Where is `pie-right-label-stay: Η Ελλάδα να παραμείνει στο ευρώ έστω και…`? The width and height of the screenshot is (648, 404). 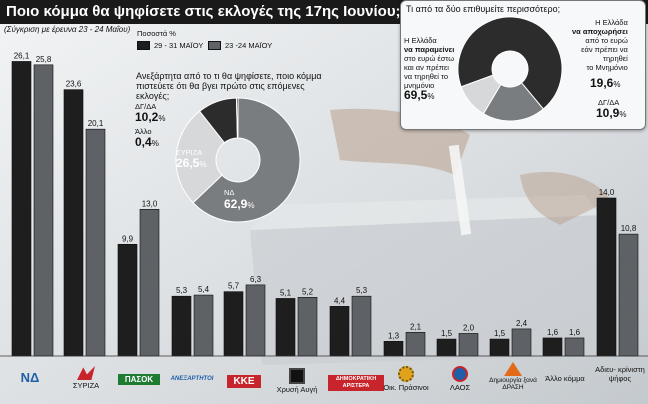 pie-right-label-stay: Η Ελλάδα να παραμείνει στο ευρώ έστω και… is located at coordinates (429, 63).